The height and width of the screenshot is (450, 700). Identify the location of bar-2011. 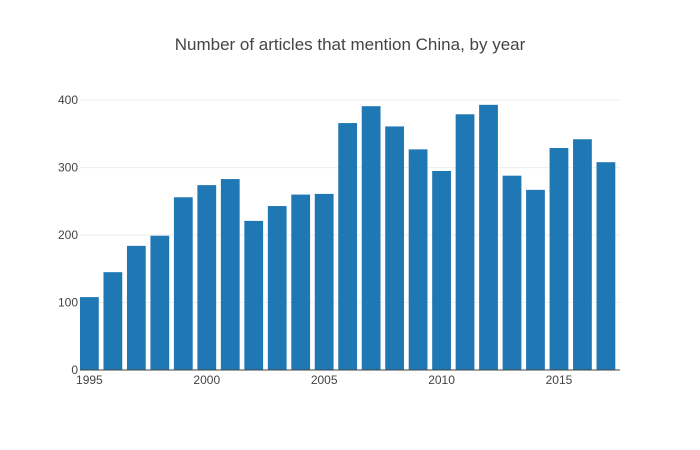
(465, 242).